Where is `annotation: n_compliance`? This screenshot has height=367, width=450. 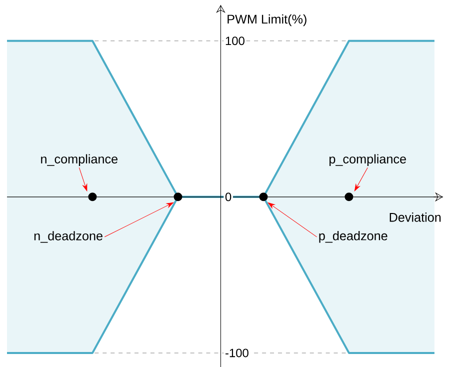
annotation: n_compliance is located at coordinates (79, 160).